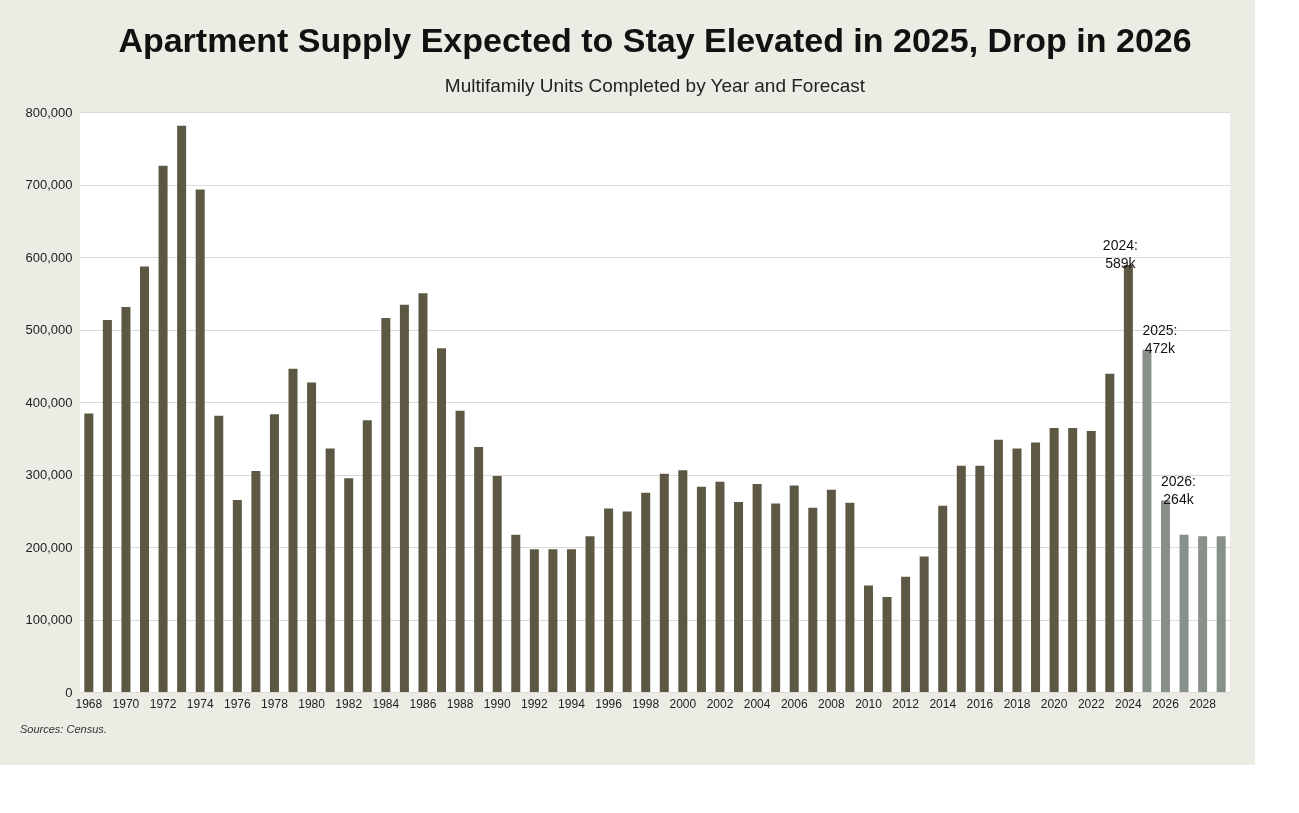  What do you see at coordinates (646, 703) in the screenshot?
I see `x-tick-label: 1998` at bounding box center [646, 703].